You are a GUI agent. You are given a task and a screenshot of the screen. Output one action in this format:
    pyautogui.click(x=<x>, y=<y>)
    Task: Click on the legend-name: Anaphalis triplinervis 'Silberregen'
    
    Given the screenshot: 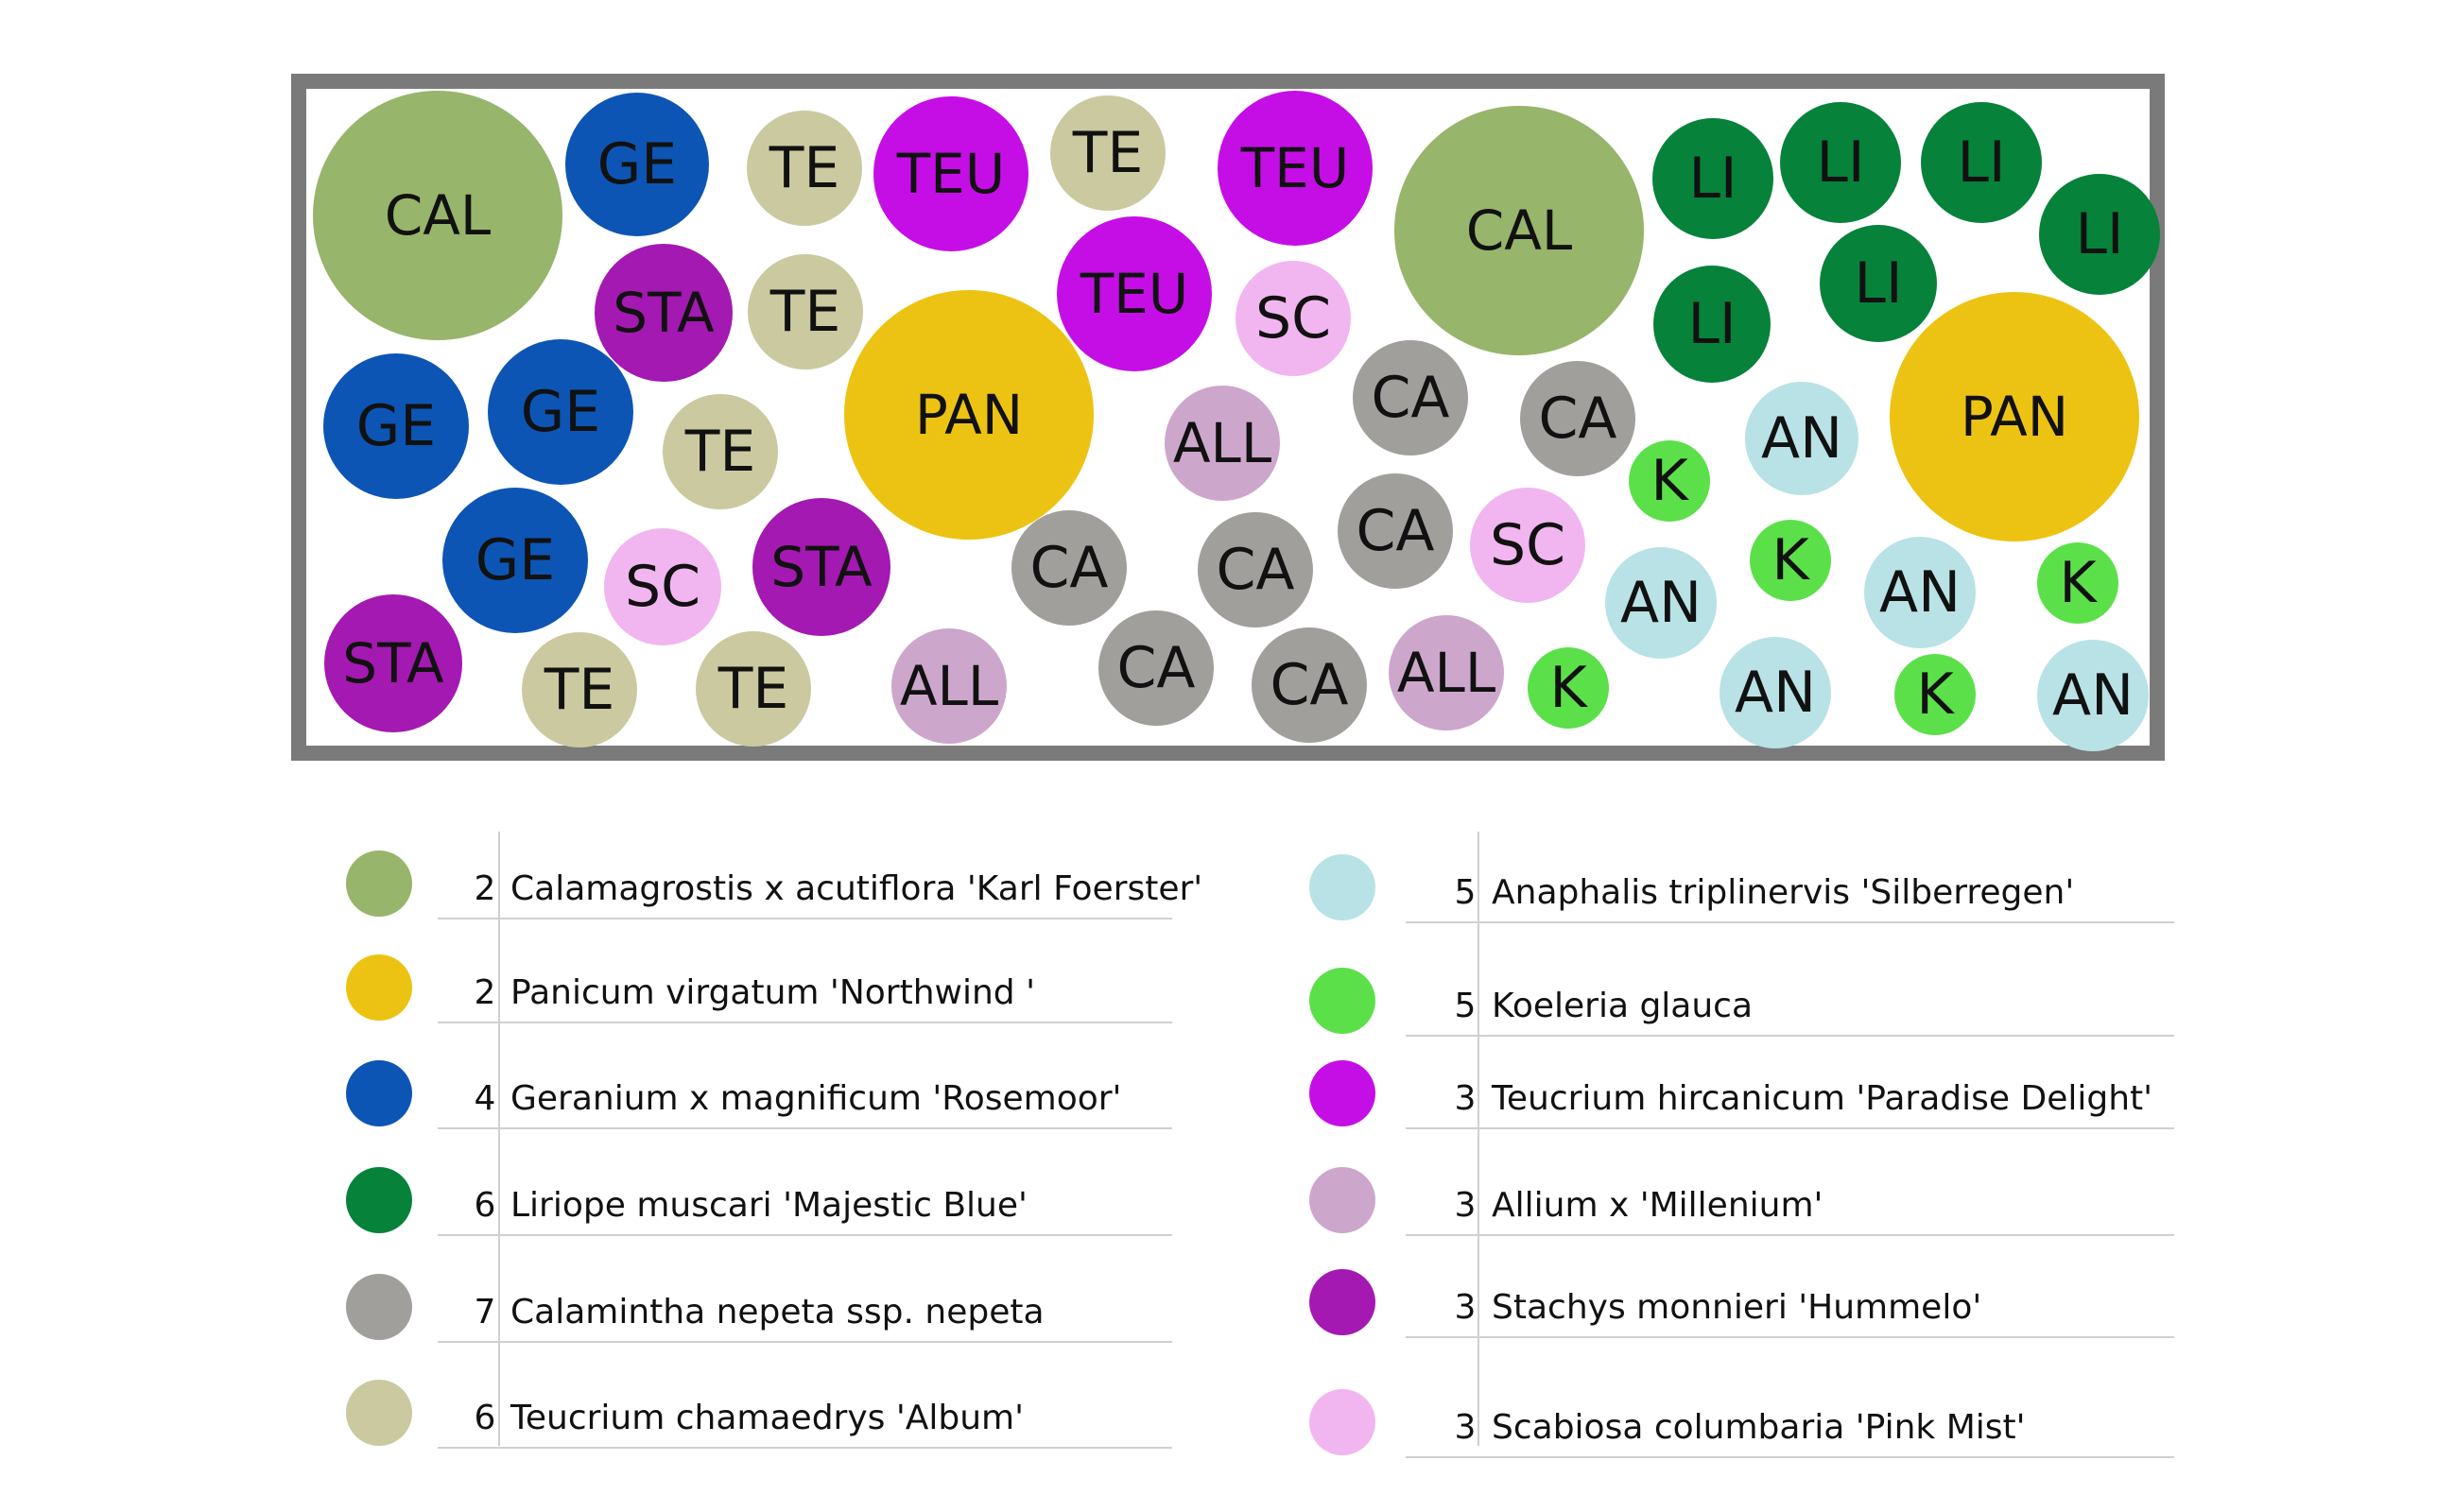 What is the action you would take?
    pyautogui.click(x=1783, y=892)
    